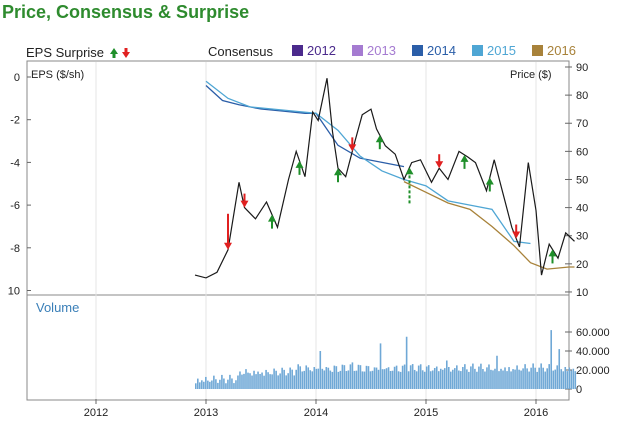 The height and width of the screenshot is (436, 620). I want to click on consensus-line-2016, so click(489, 225).